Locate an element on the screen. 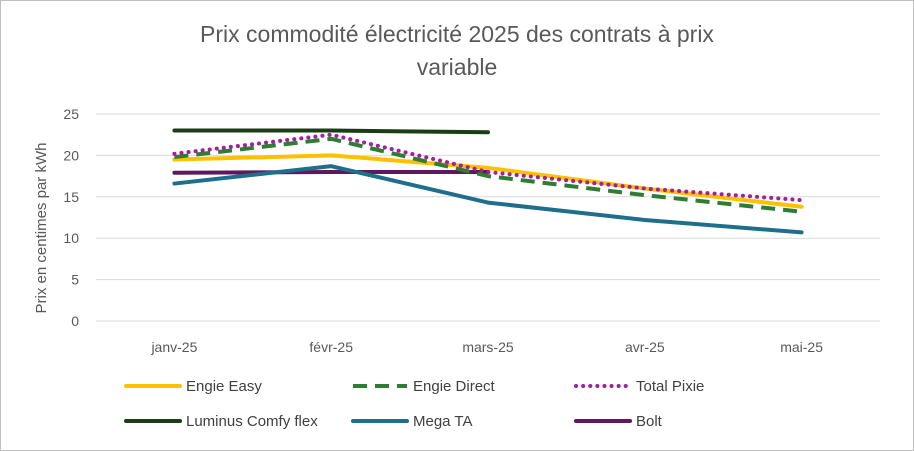 The width and height of the screenshot is (914, 451). y-tick-label: 25 is located at coordinates (71, 114).